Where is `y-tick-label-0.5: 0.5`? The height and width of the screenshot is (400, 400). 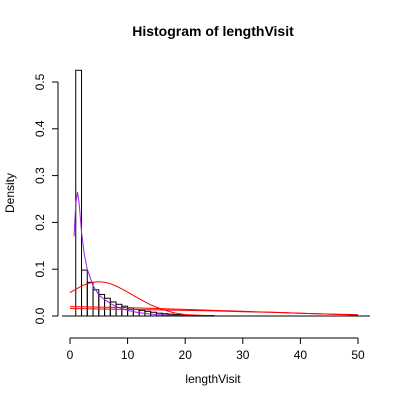
y-tick-label-0.5: 0.5 is located at coordinates (40, 81).